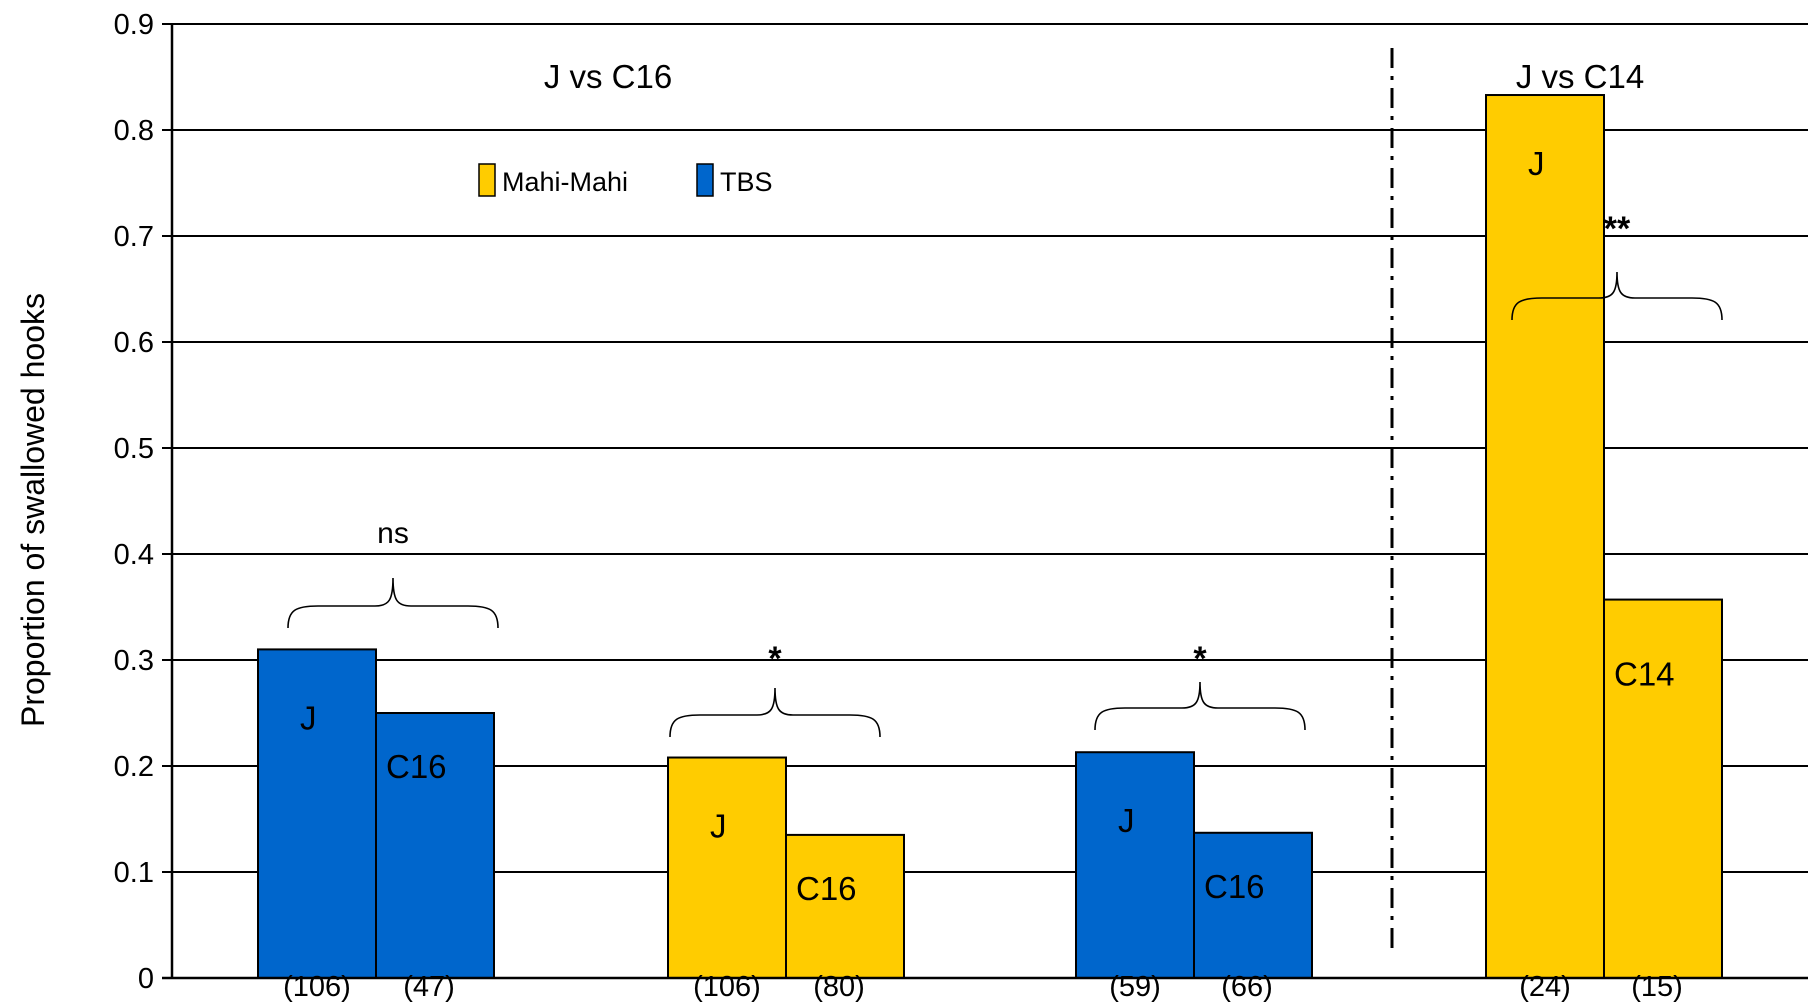  Describe the element at coordinates (134, 873) in the screenshot. I see `y-tick-label: 0.1` at that location.